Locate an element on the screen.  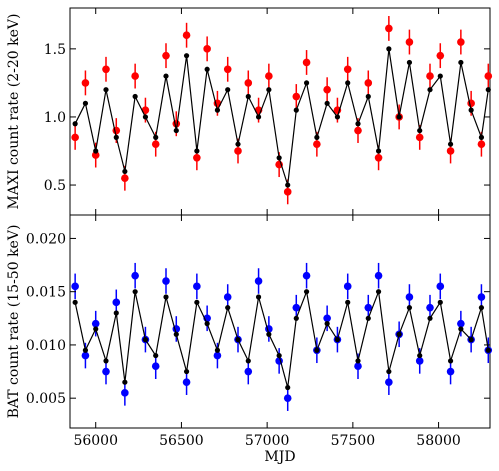
x-axis-label: MJD is located at coordinates (279, 457).